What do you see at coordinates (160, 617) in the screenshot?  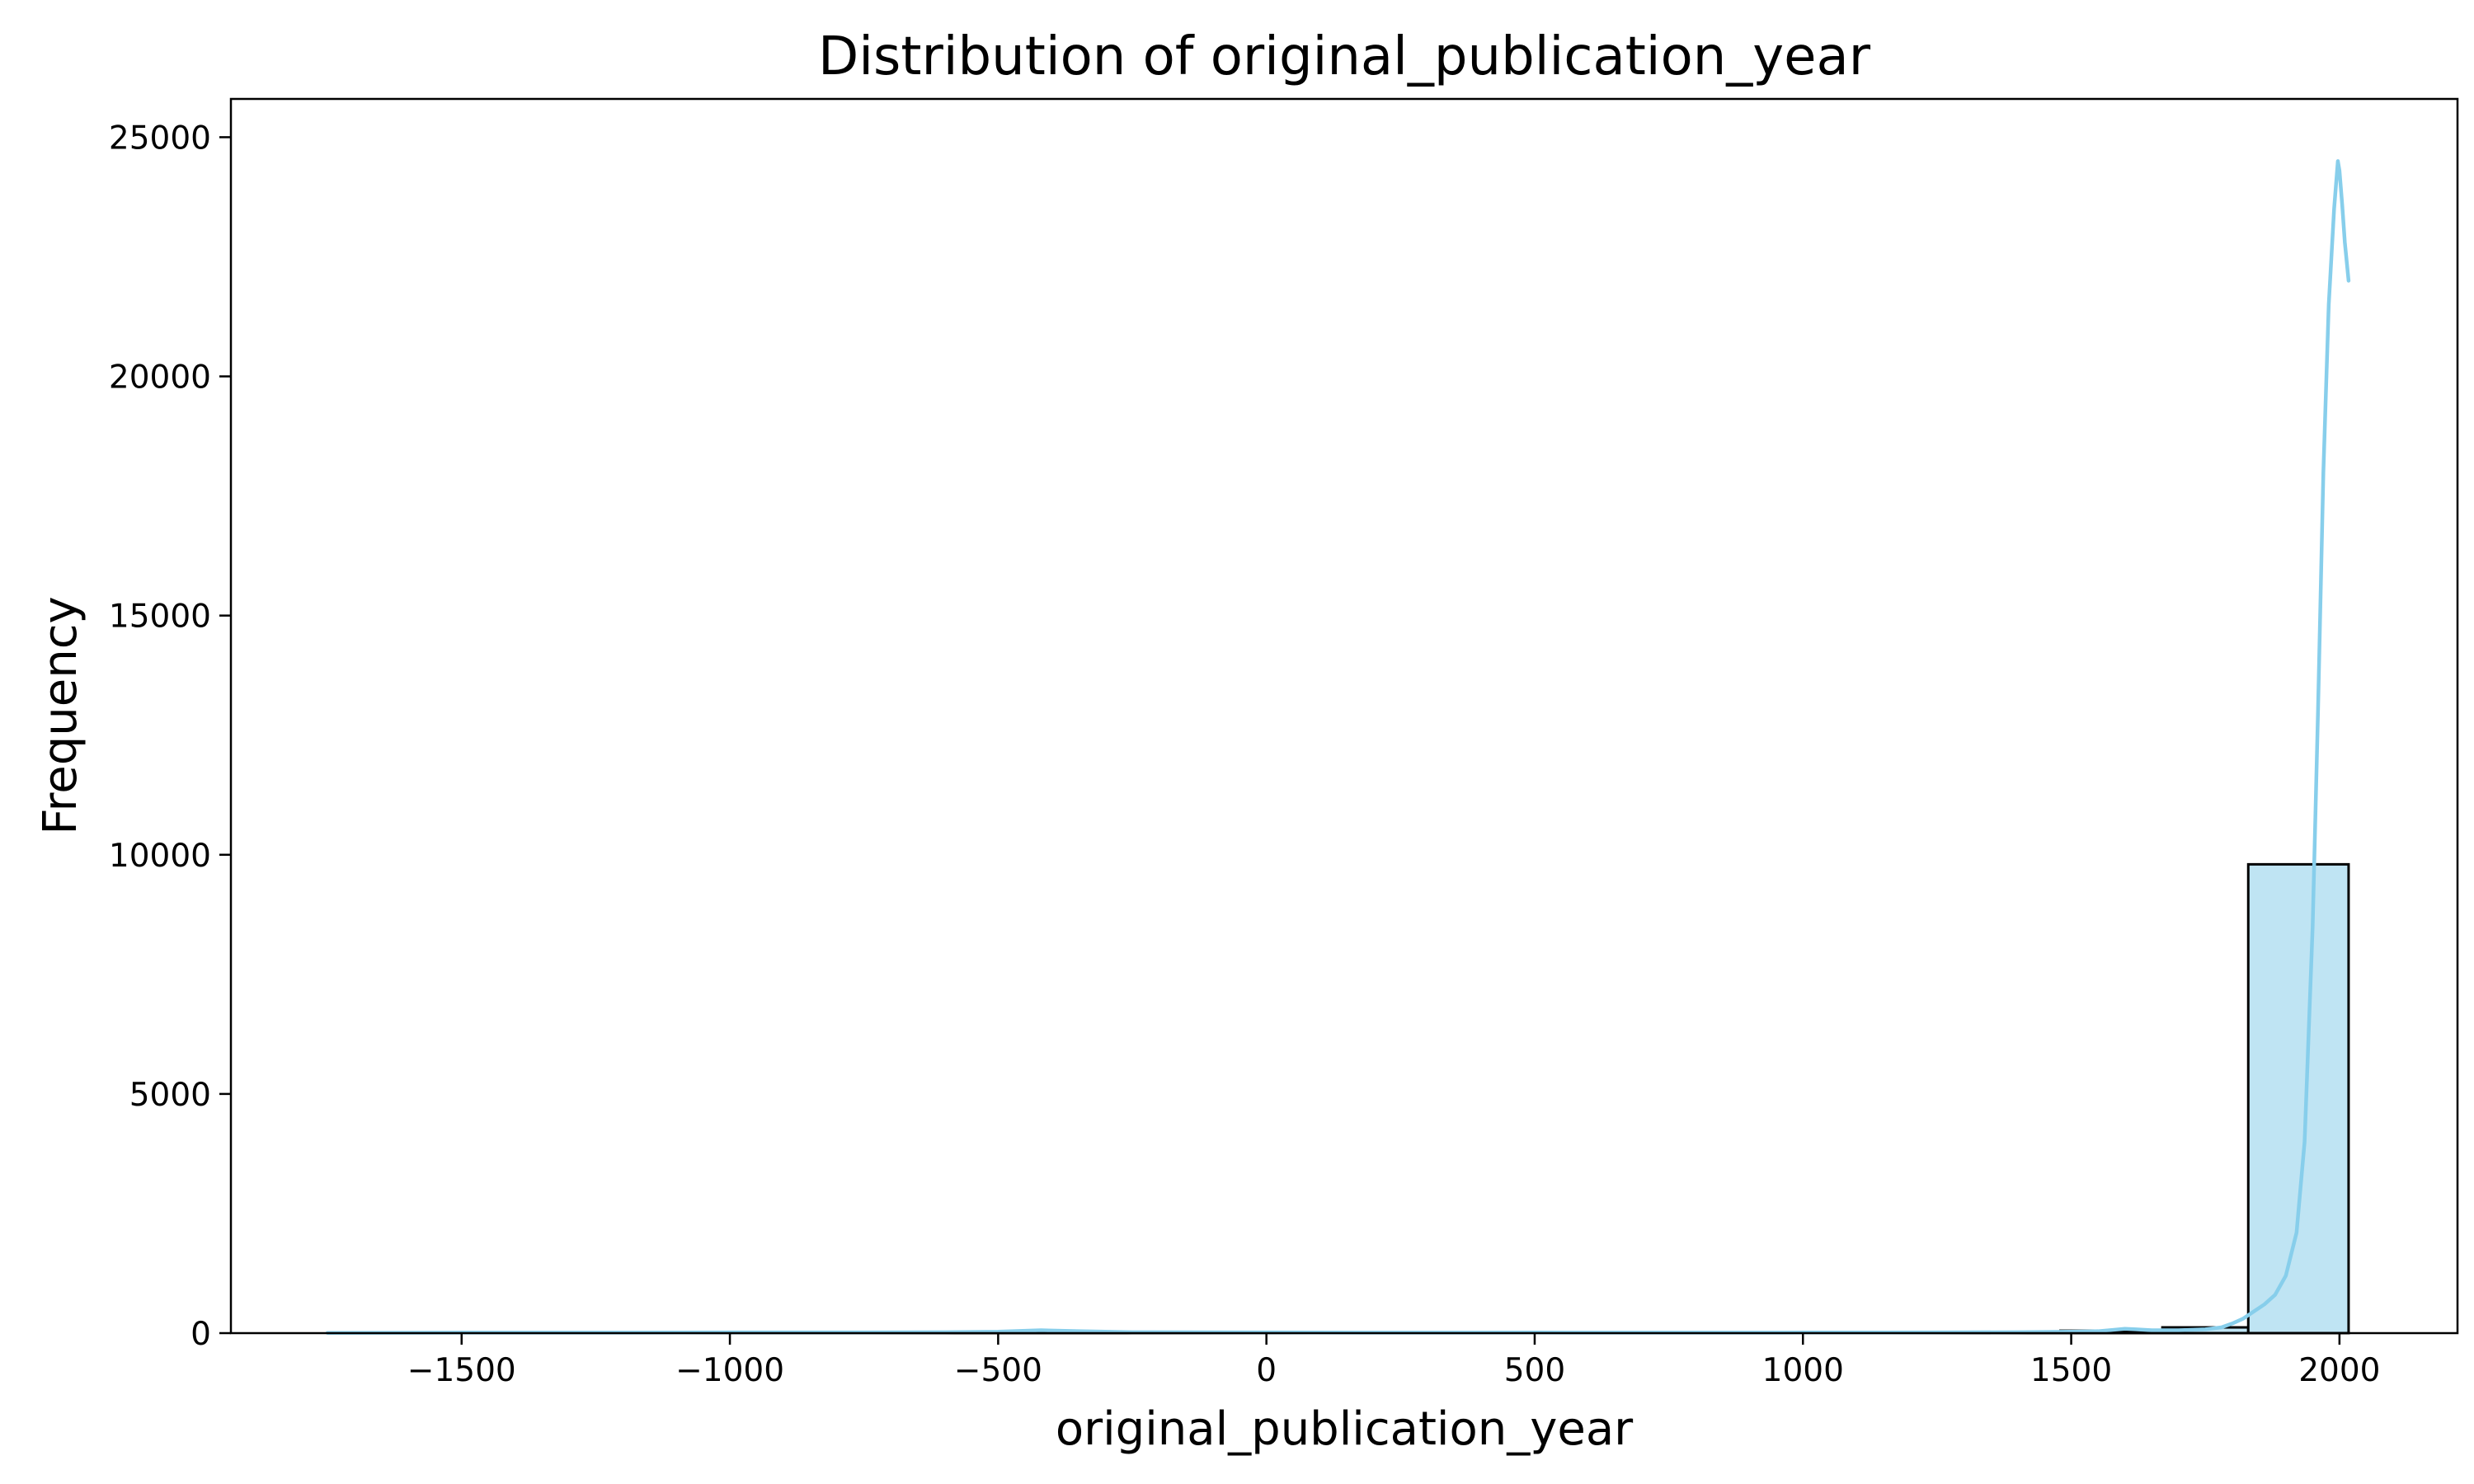 I see `y-tick-label: 15000` at bounding box center [160, 617].